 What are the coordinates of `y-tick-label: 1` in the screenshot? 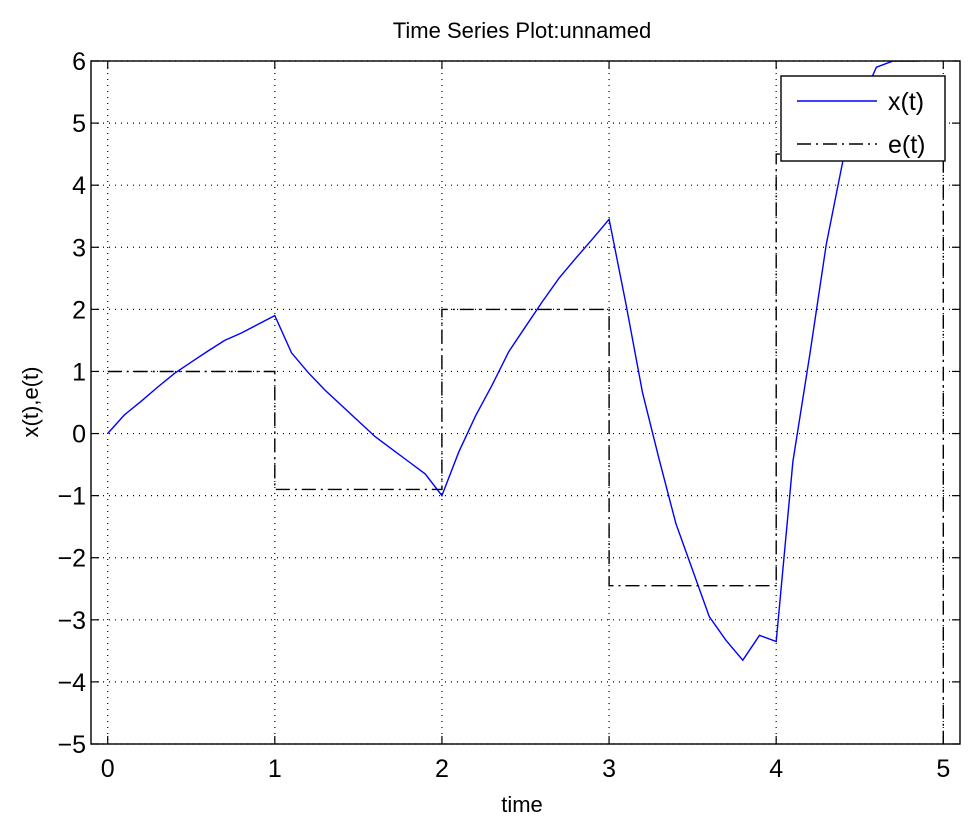 It's located at (79, 372).